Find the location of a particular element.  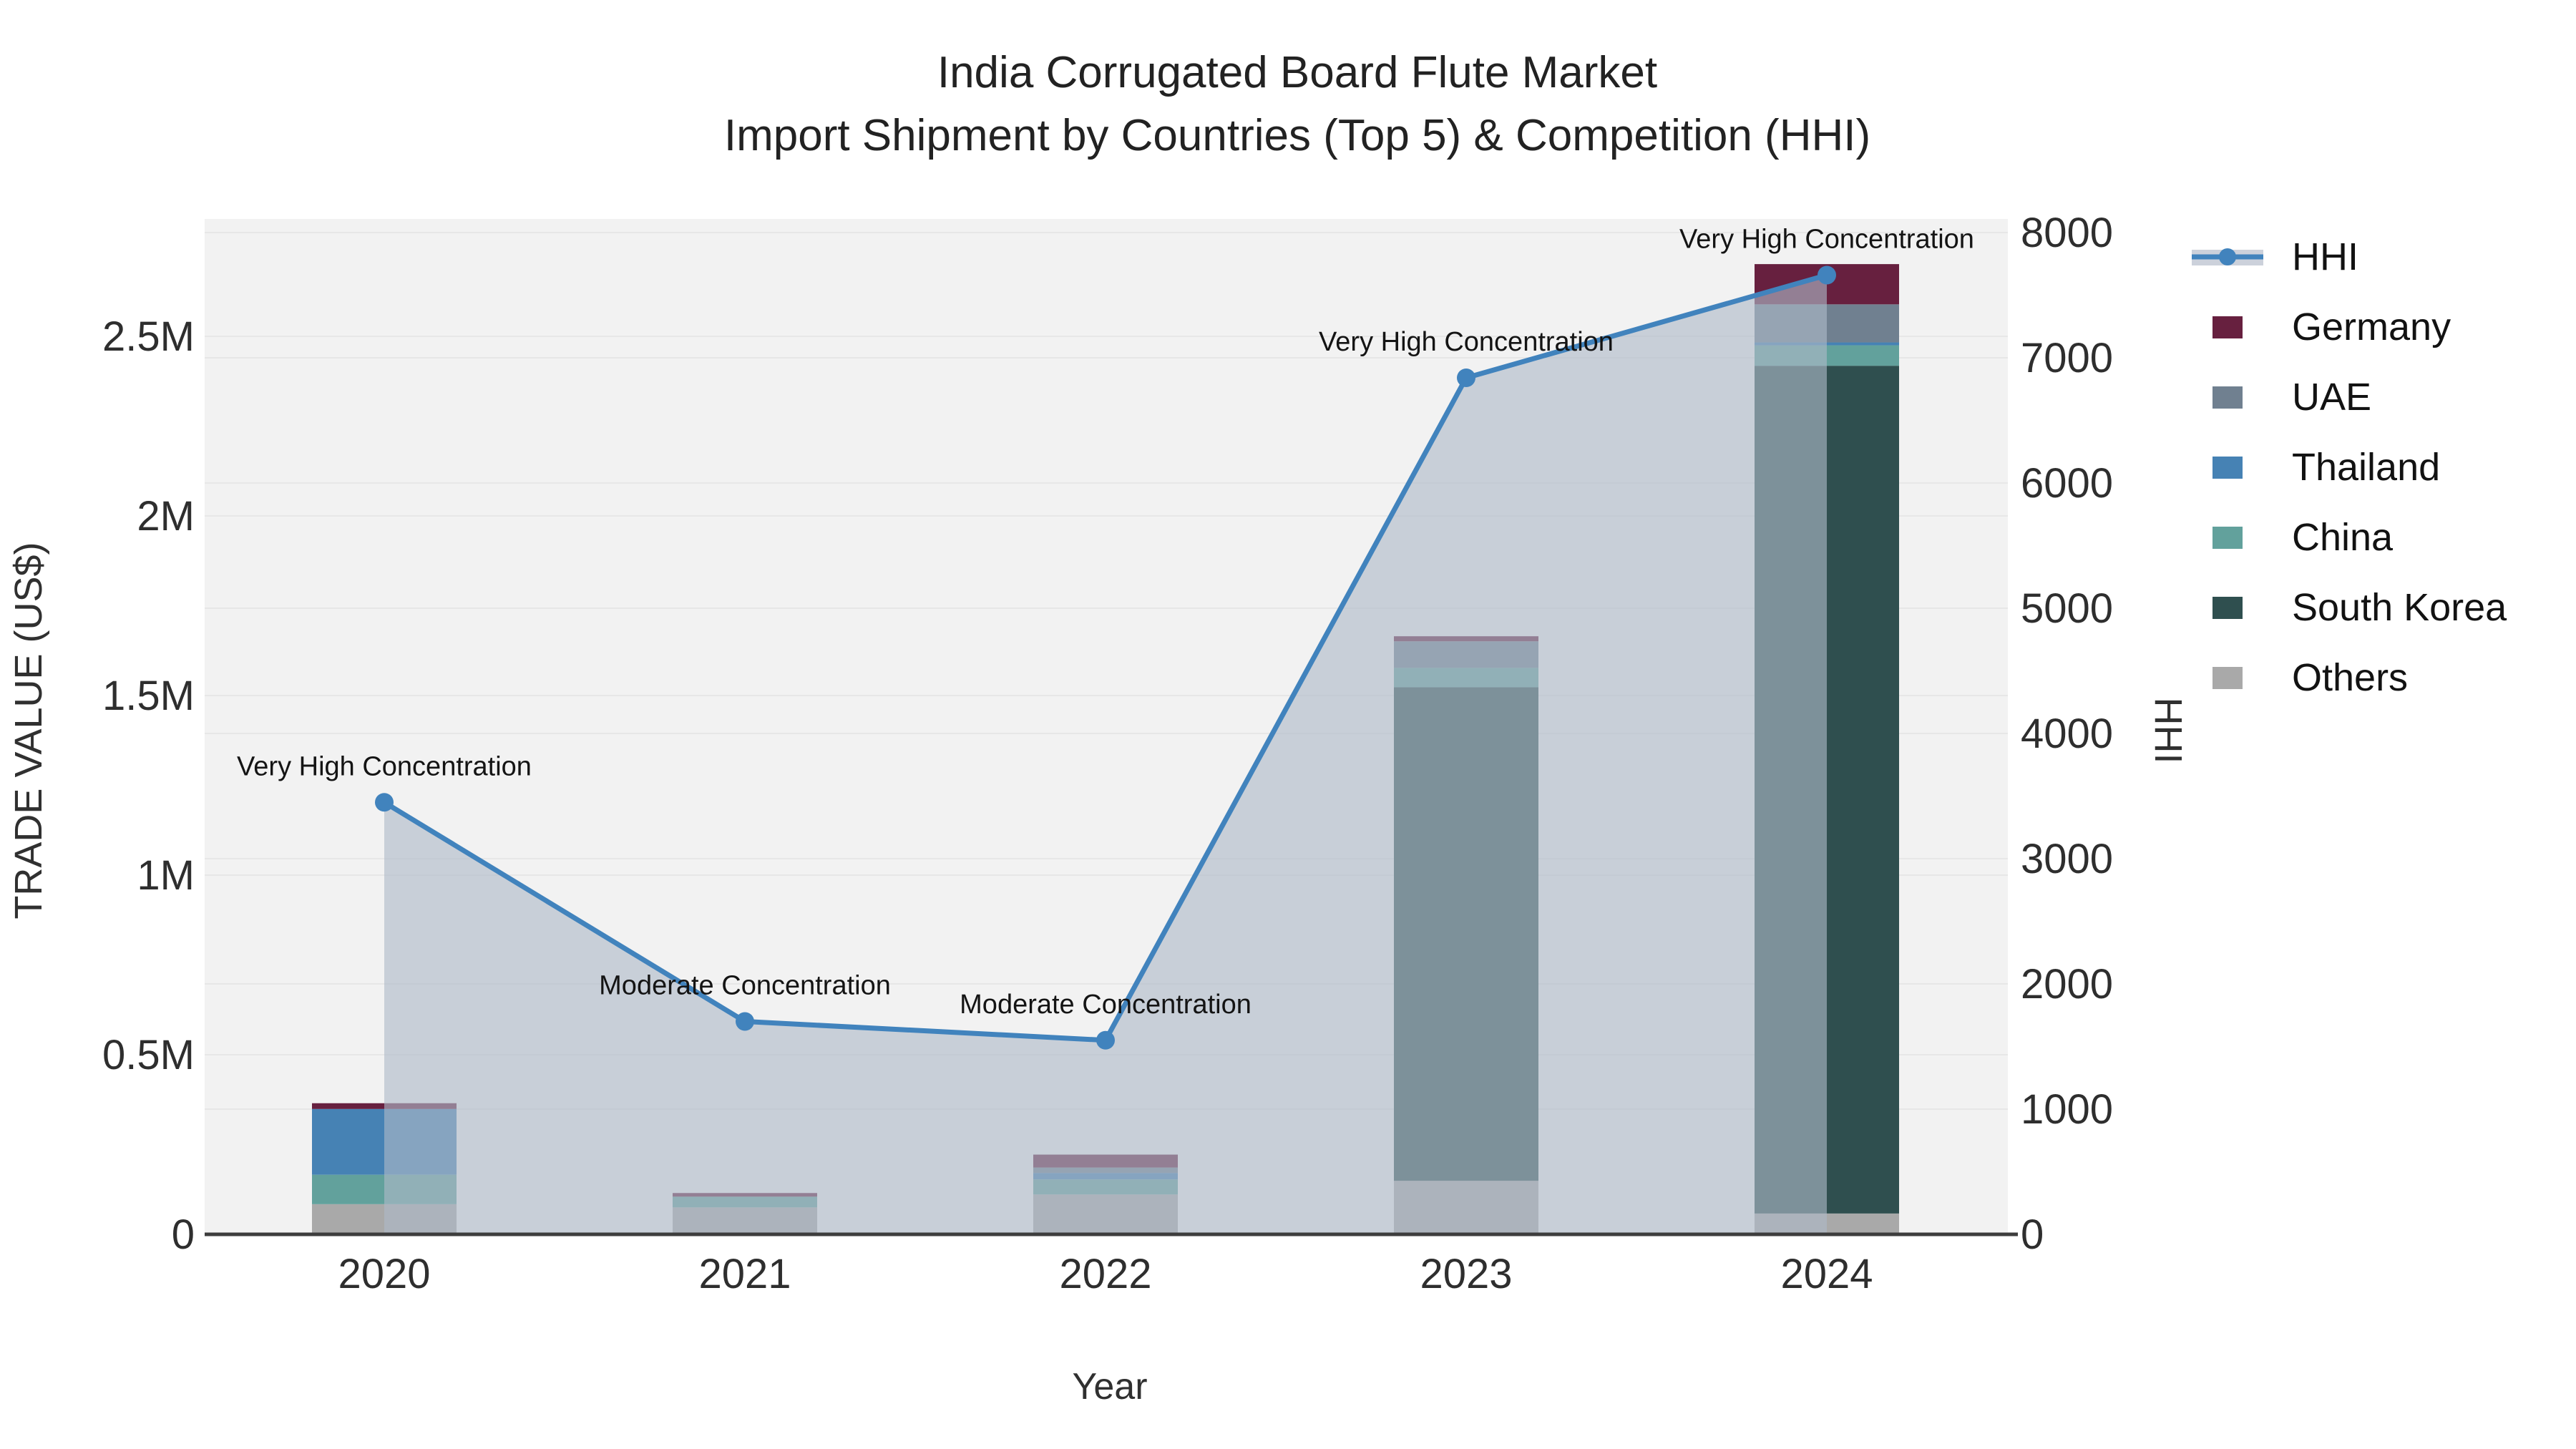

legend-item-south-korea: South Korea is located at coordinates (2349, 607).